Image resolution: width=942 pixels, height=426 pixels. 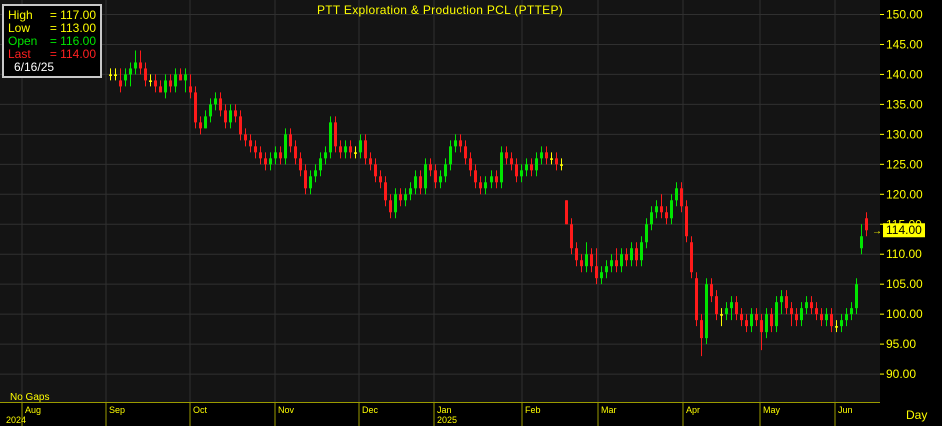 What do you see at coordinates (917, 415) in the screenshot?
I see `period-label: Day` at bounding box center [917, 415].